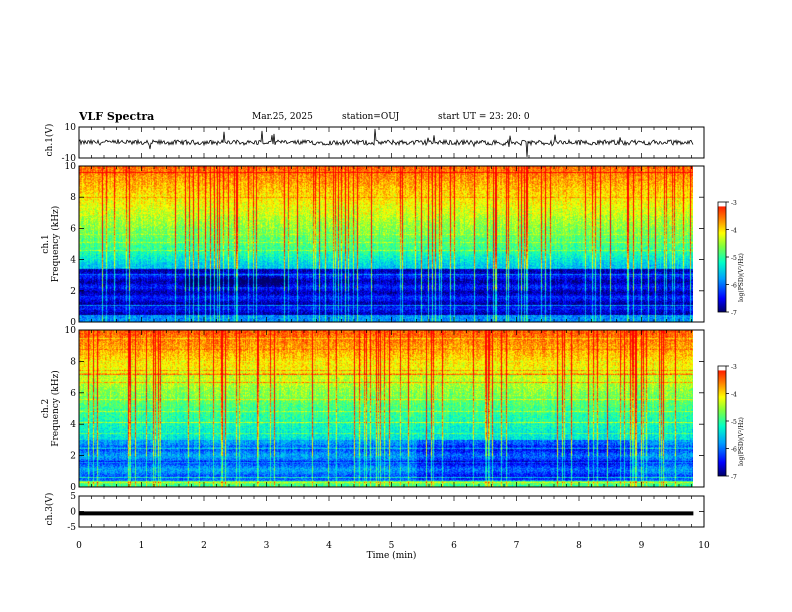 Image resolution: width=792 pixels, height=612 pixels. Describe the element at coordinates (484, 117) in the screenshot. I see `header-start-time: start UT = 23: 20: 0` at that location.